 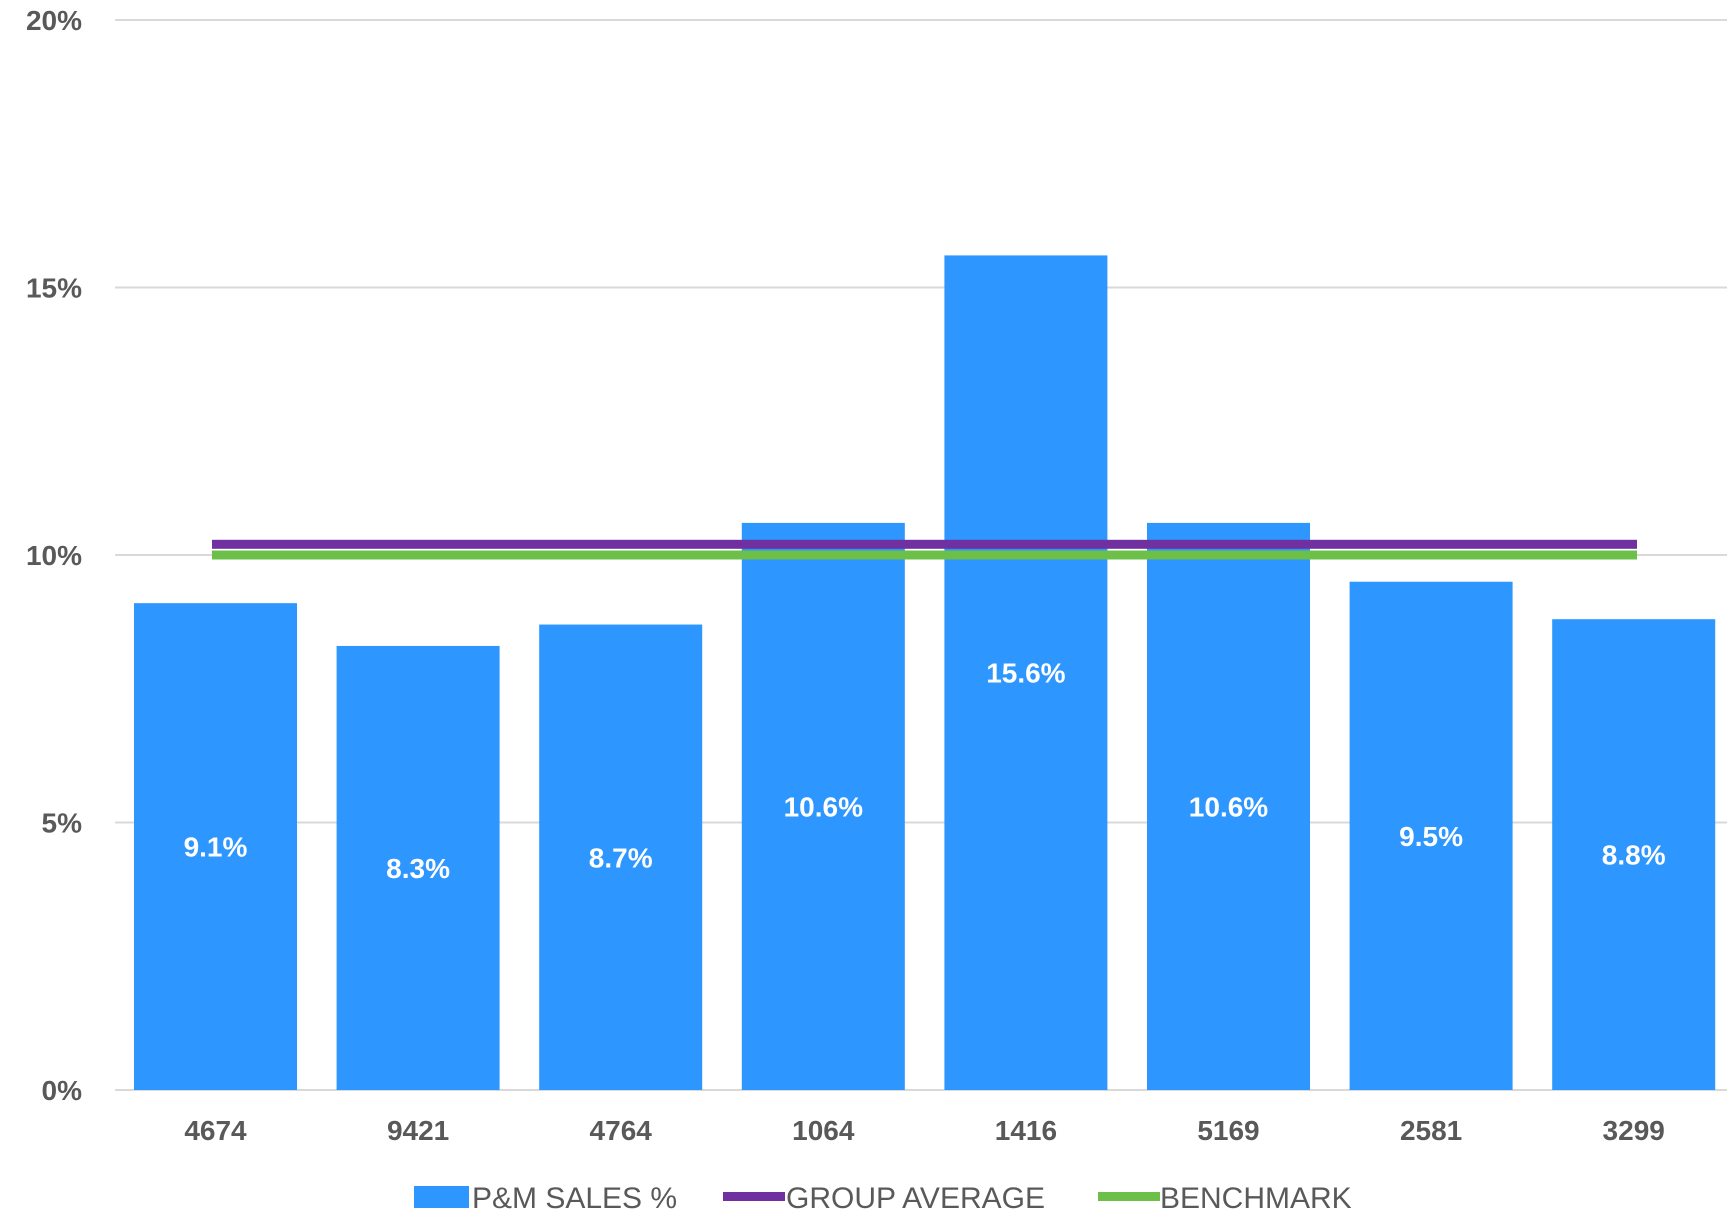 What do you see at coordinates (924, 1130) in the screenshot?
I see `x-axis-categories: 4674 9421 4764 1064 1416 5169 2581 3299` at bounding box center [924, 1130].